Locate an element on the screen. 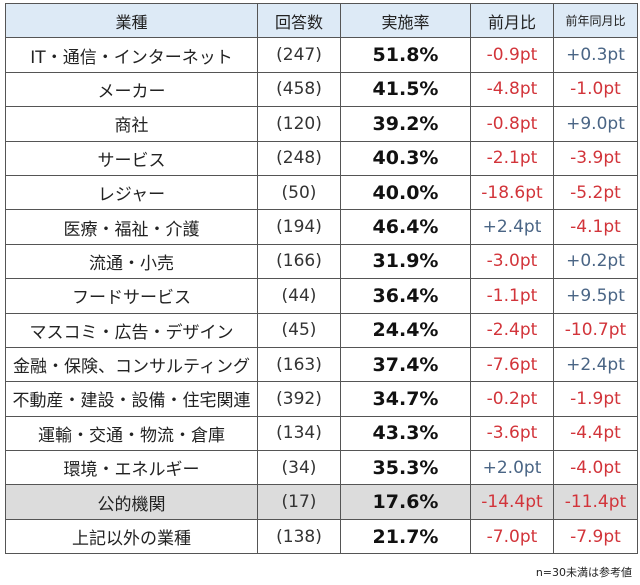 The width and height of the screenshot is (640, 585). mom-cell: -14.4pt is located at coordinates (512, 502).